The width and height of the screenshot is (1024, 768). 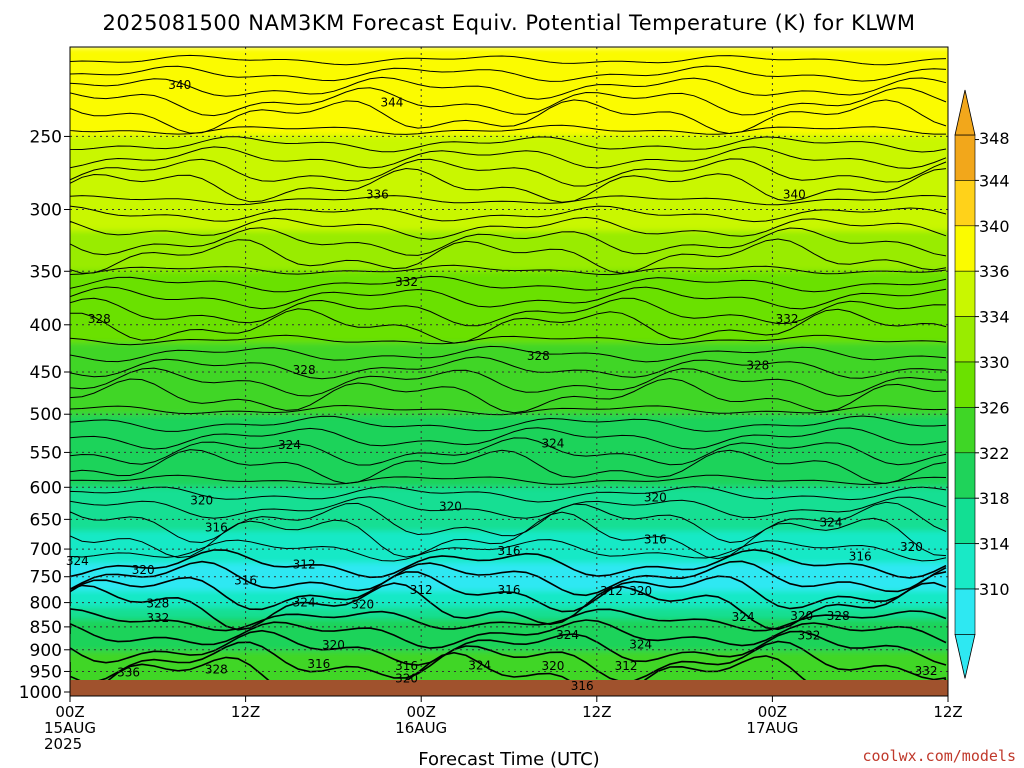 I want to click on y-tick-label: 850, so click(x=46, y=628).